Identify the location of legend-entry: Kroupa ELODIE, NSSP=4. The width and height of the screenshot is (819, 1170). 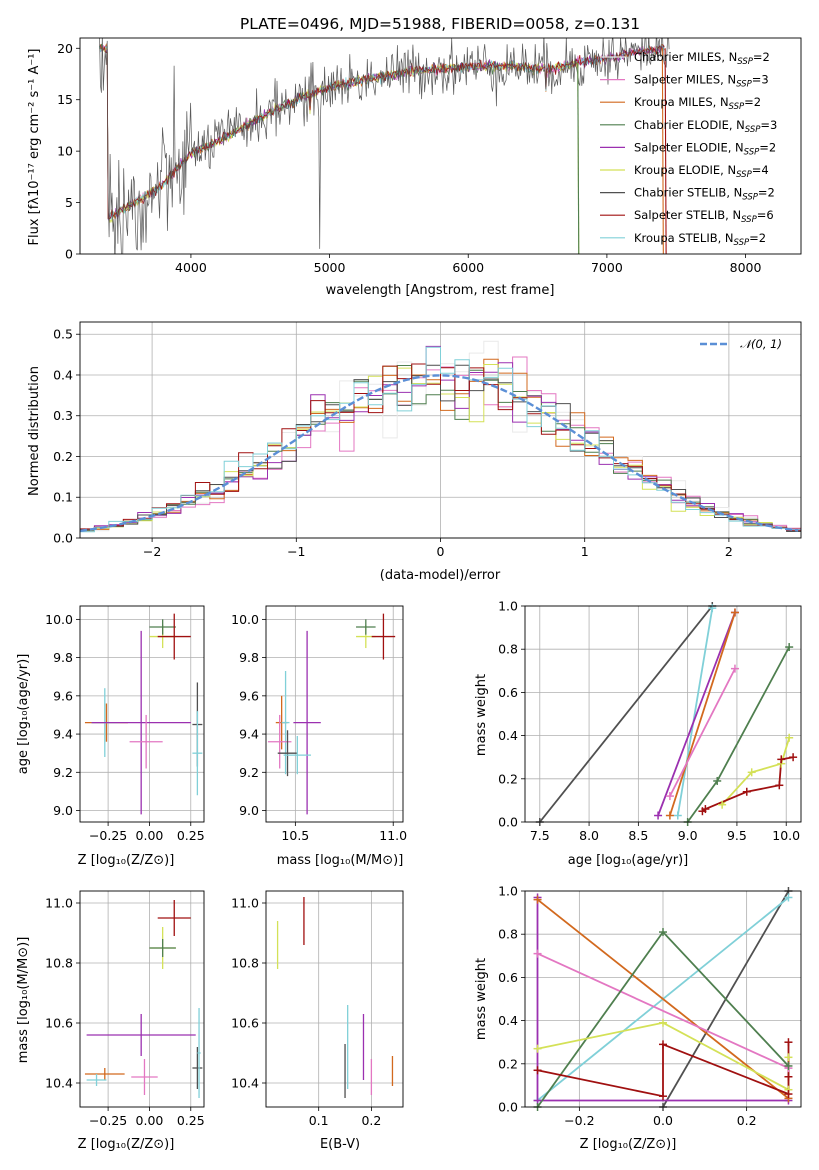
(701, 171).